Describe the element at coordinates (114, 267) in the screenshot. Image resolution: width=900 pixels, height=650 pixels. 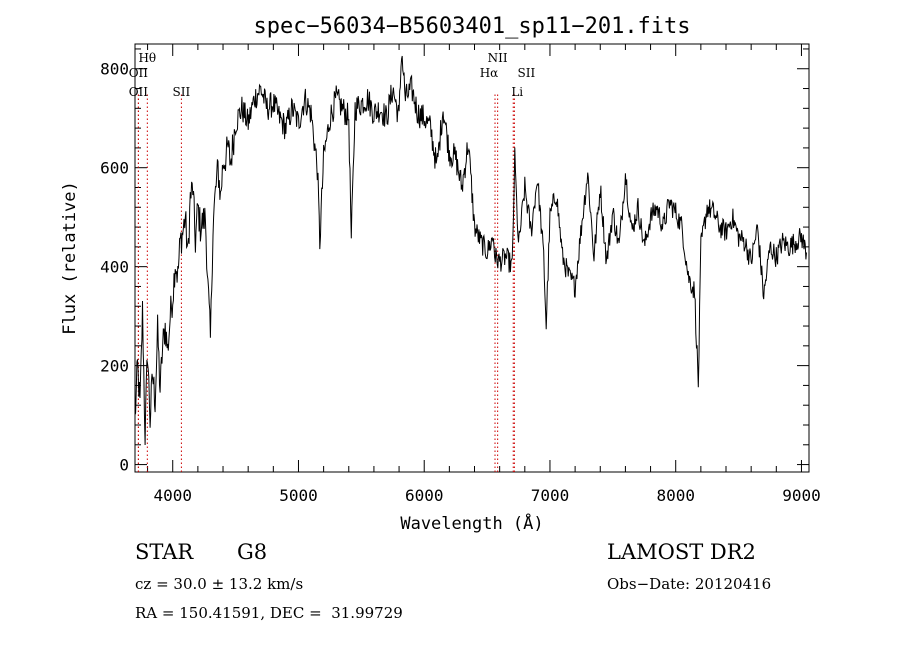
I see `y-tick-label: 400` at that location.